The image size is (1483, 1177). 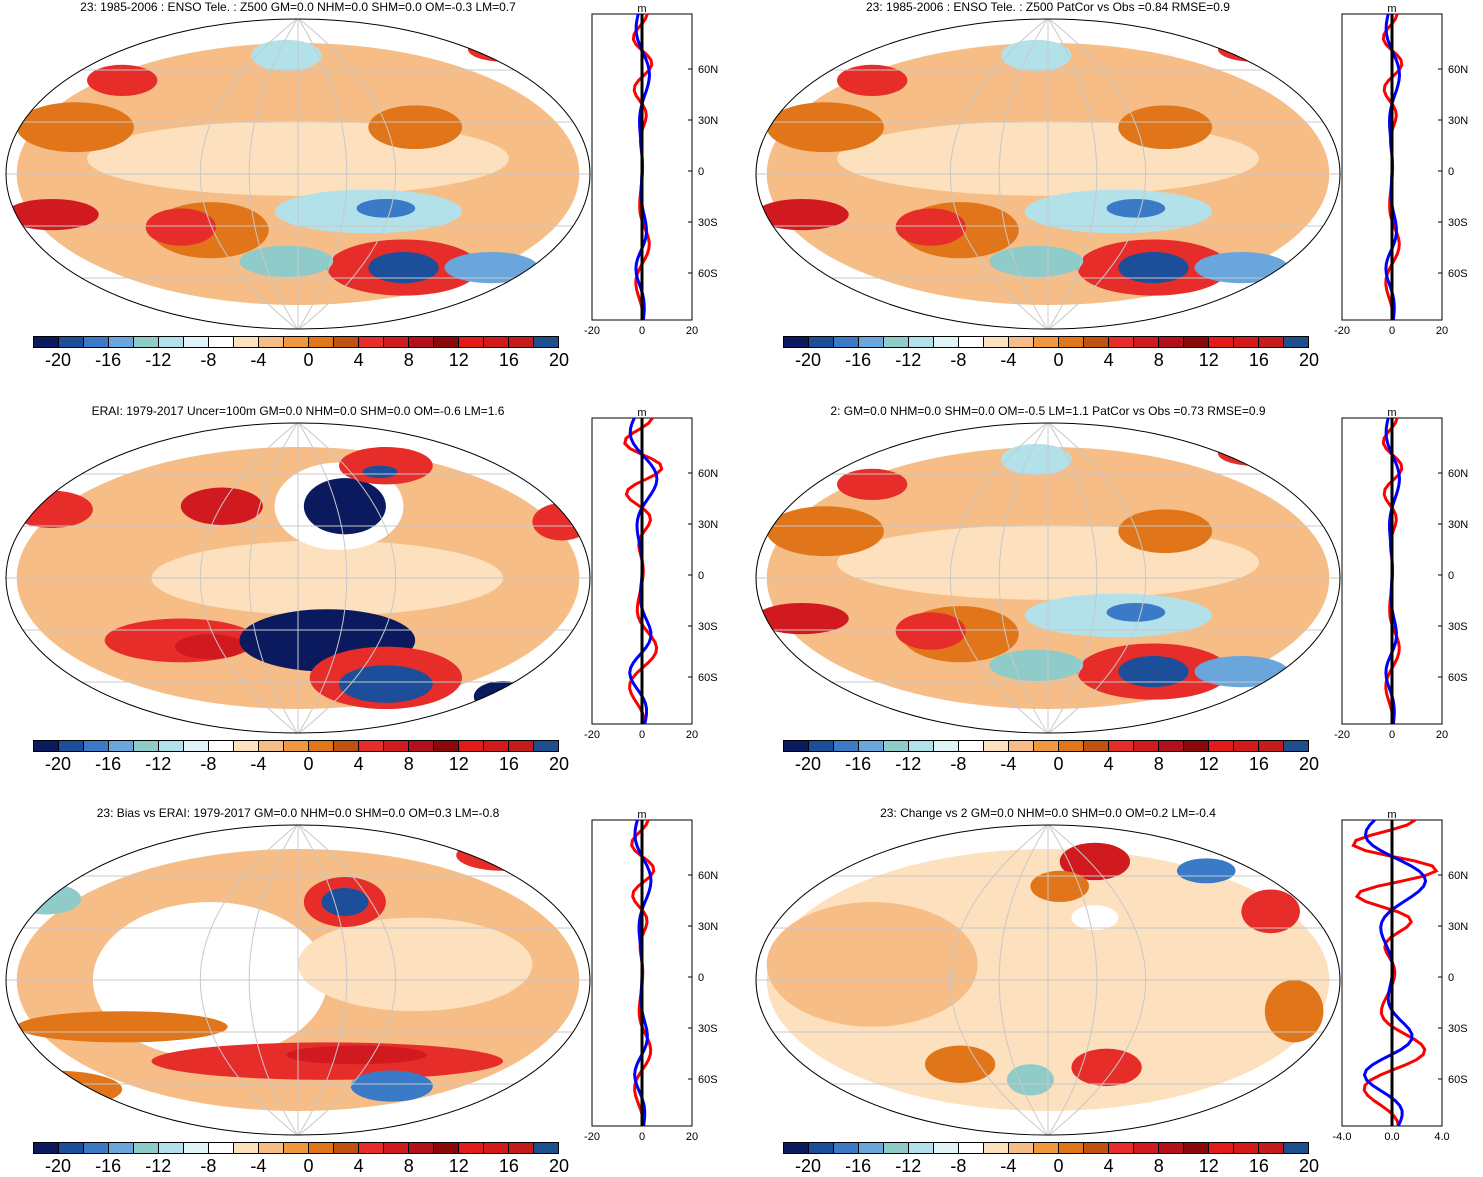 What do you see at coordinates (1401, 574) in the screenshot?
I see `zonal-axes: m 60N 30N 0 30S 60S -20 0 20` at bounding box center [1401, 574].